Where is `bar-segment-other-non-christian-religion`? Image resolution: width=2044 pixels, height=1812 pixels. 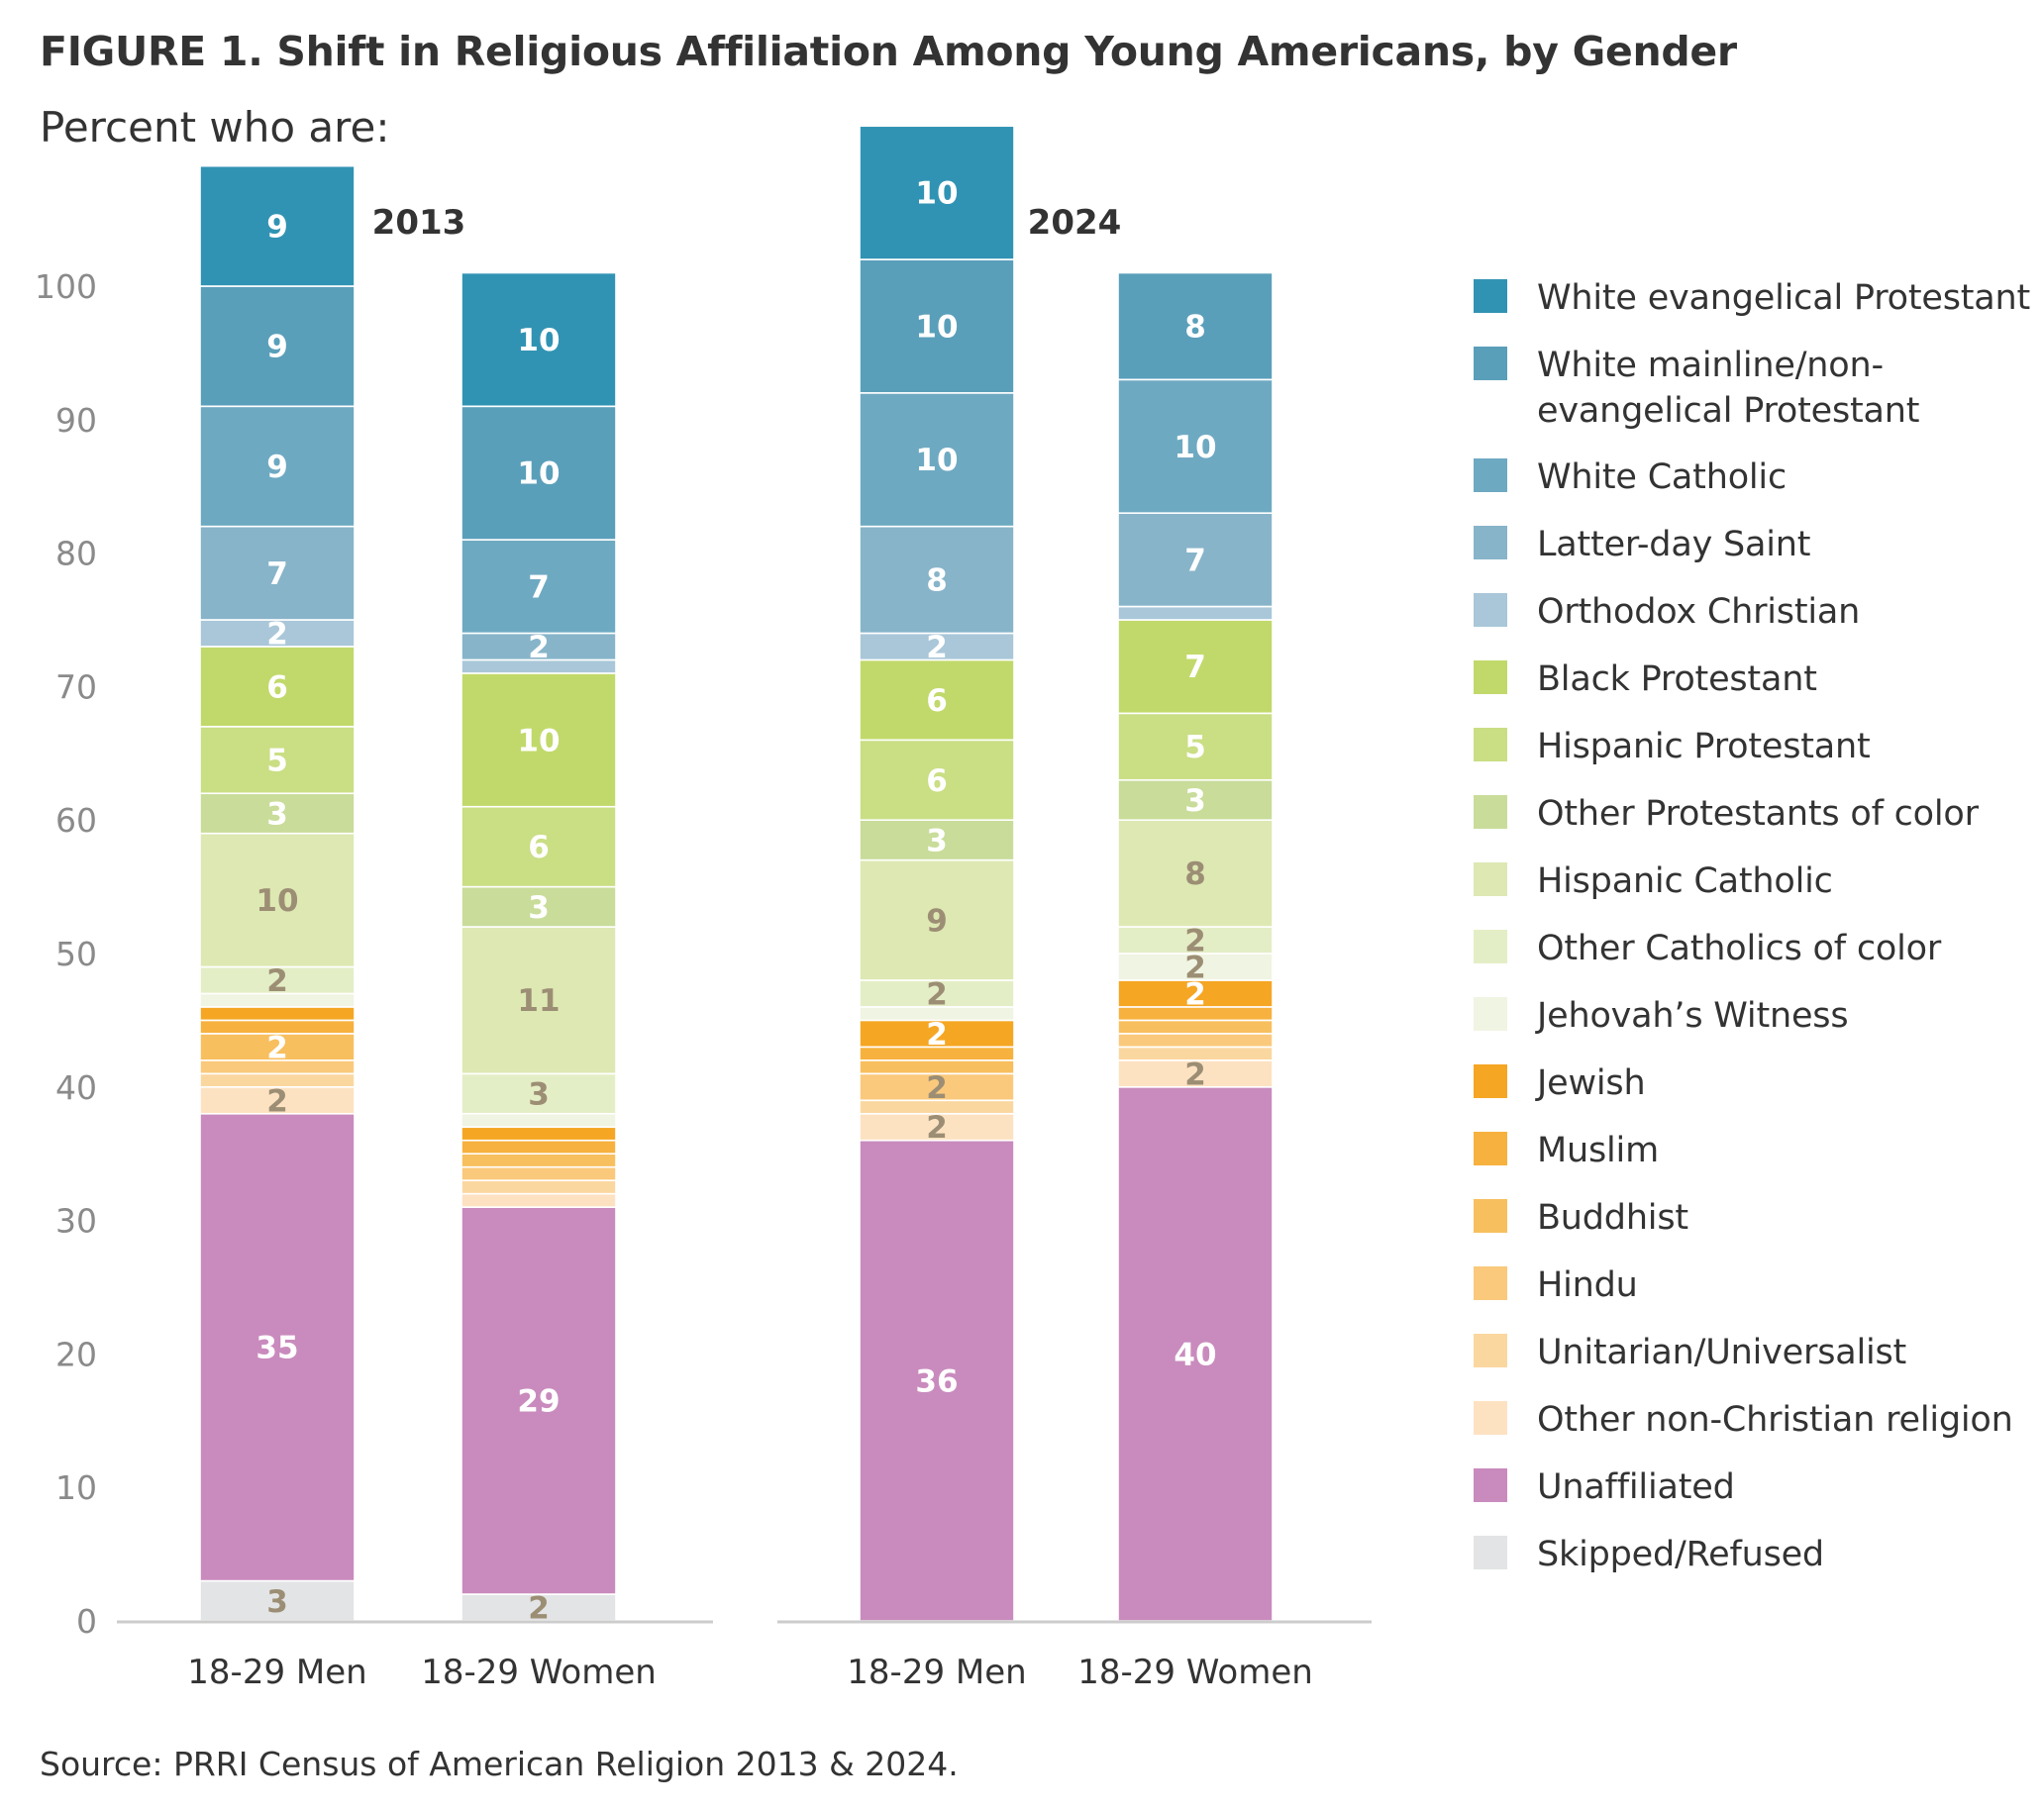
bar-segment-other-non-christian-religion is located at coordinates (277, 1100).